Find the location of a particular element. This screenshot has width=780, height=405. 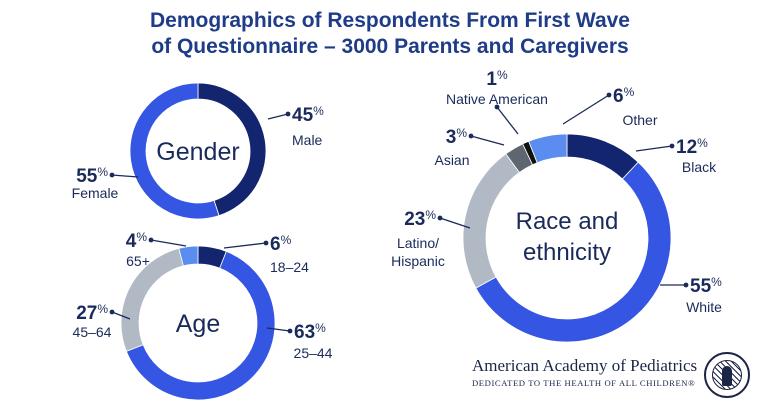

age-category-label-65: 65+ is located at coordinates (138, 261).